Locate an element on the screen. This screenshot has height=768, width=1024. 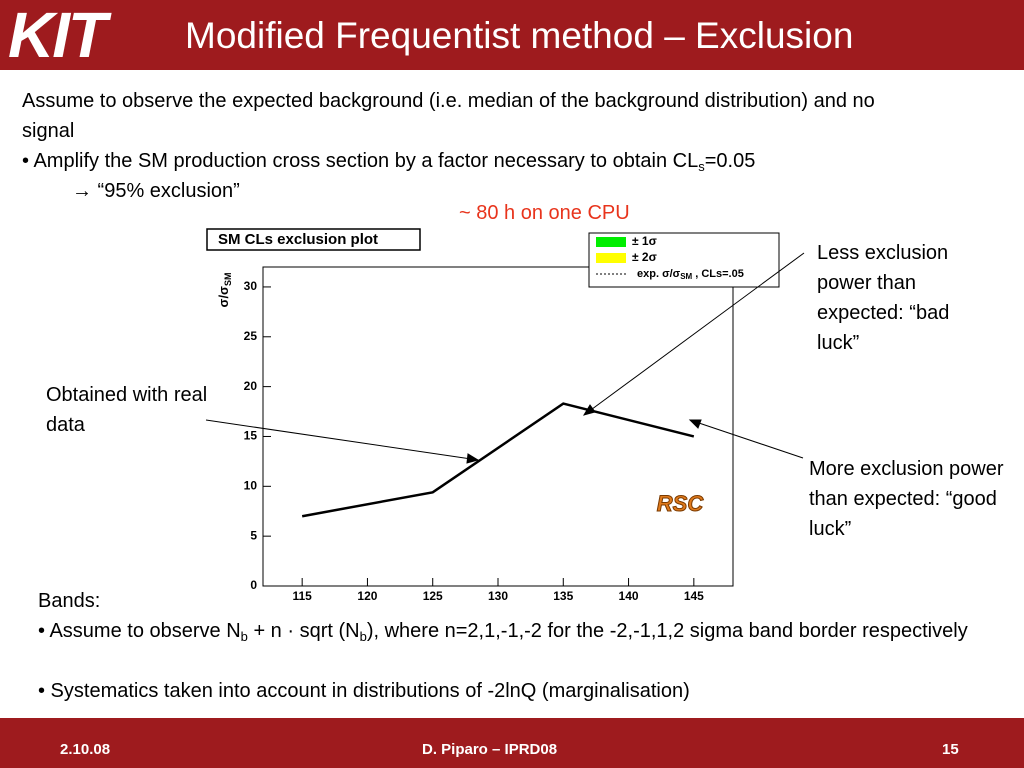
legend-label: exp. σ/σSM , CLs=.05 is located at coordinates (690, 274).